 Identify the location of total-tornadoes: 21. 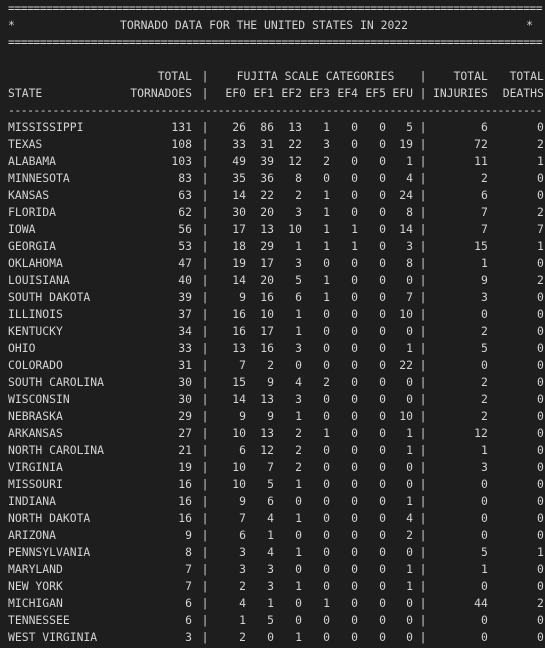
(185, 450).